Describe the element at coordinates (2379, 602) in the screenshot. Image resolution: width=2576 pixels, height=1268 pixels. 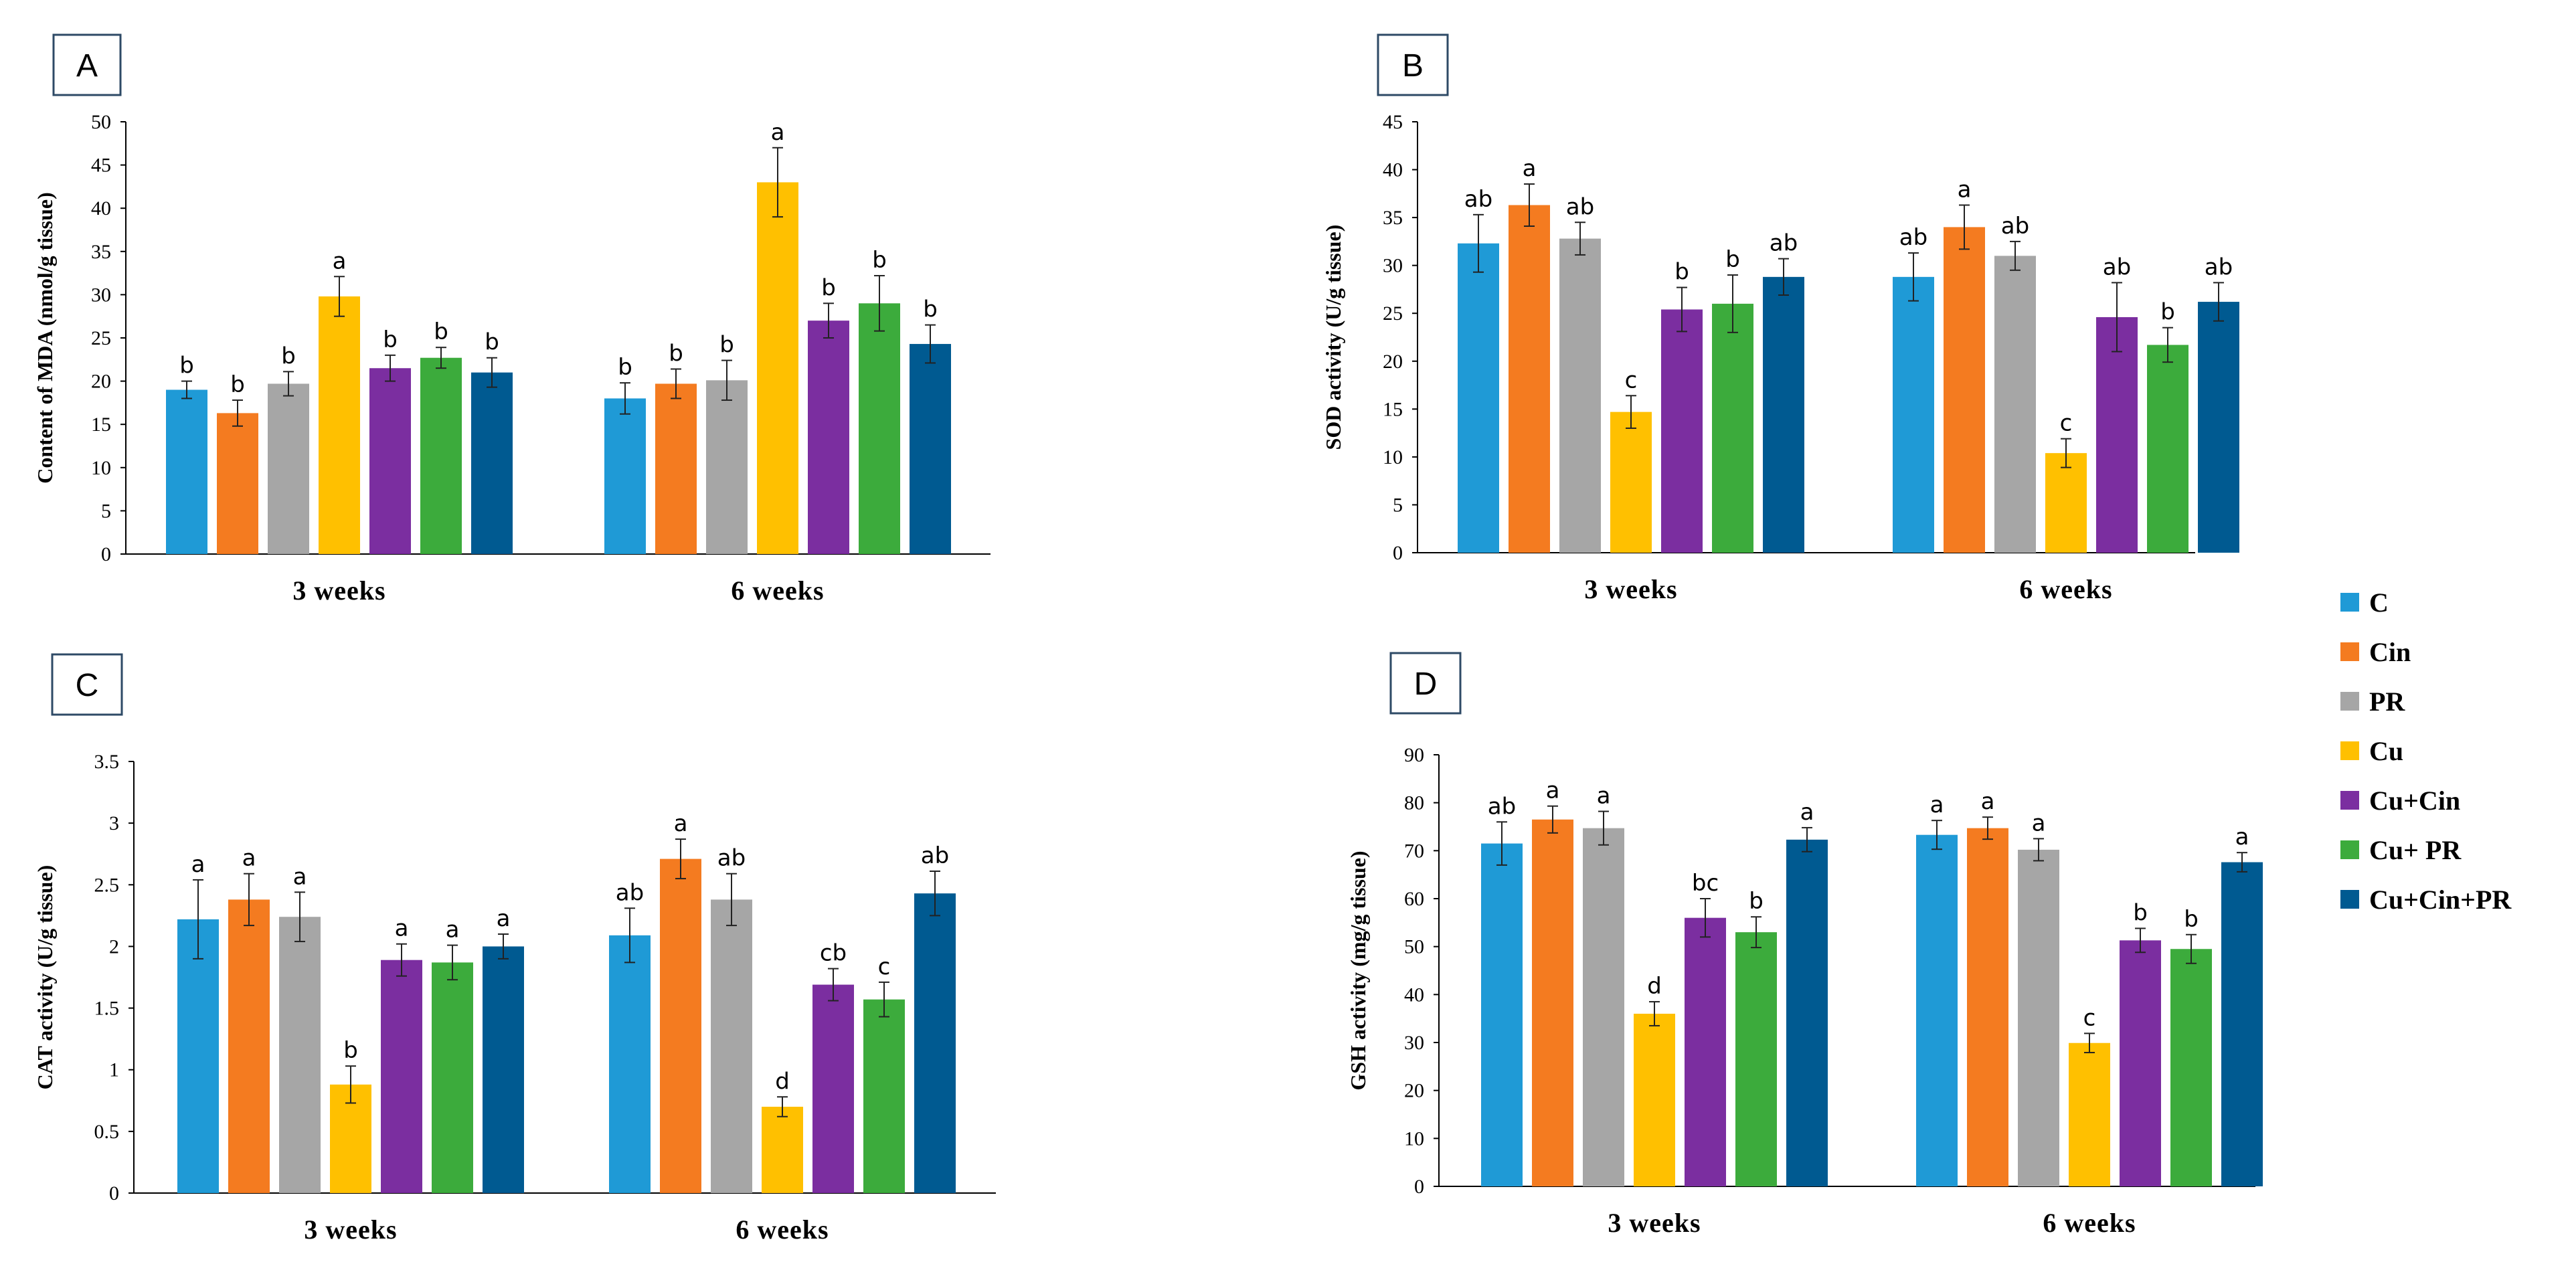
I see `legend-label: C` at that location.